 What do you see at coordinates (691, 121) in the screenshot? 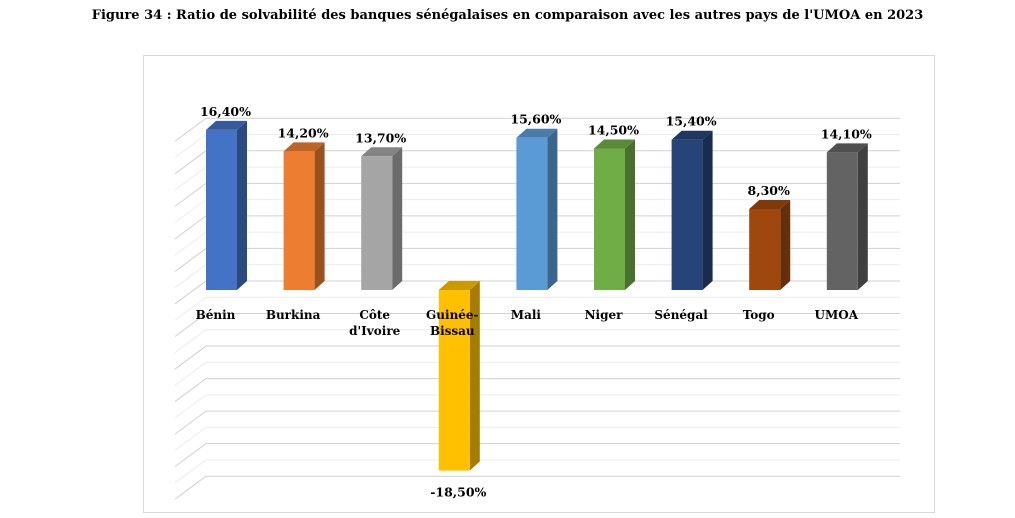
I see `data-label: 15,40%` at bounding box center [691, 121].